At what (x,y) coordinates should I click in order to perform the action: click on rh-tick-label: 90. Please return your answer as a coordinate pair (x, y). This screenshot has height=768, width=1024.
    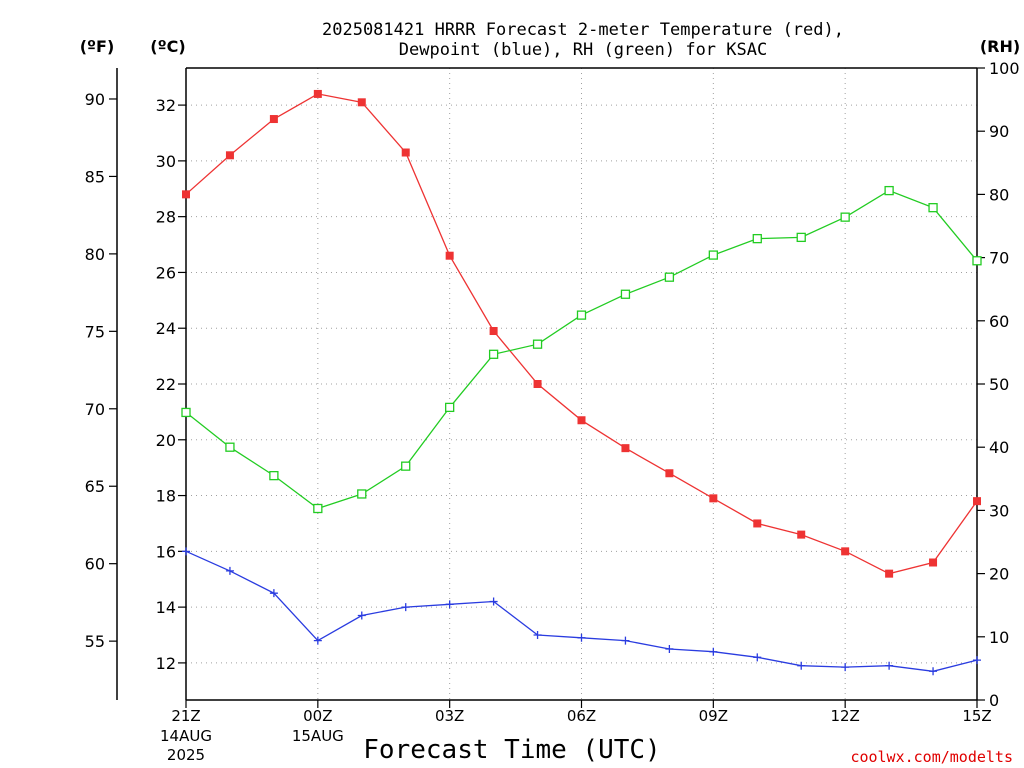
    Looking at the image, I should click on (999, 131).